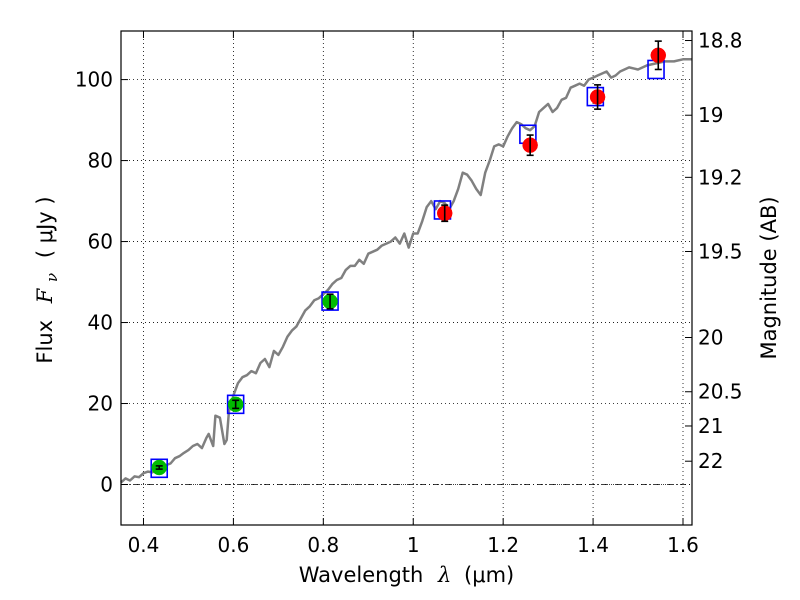 The width and height of the screenshot is (800, 600). What do you see at coordinates (444, 575) in the screenshot?
I see `x-axis-label-symbol: λ` at bounding box center [444, 575].